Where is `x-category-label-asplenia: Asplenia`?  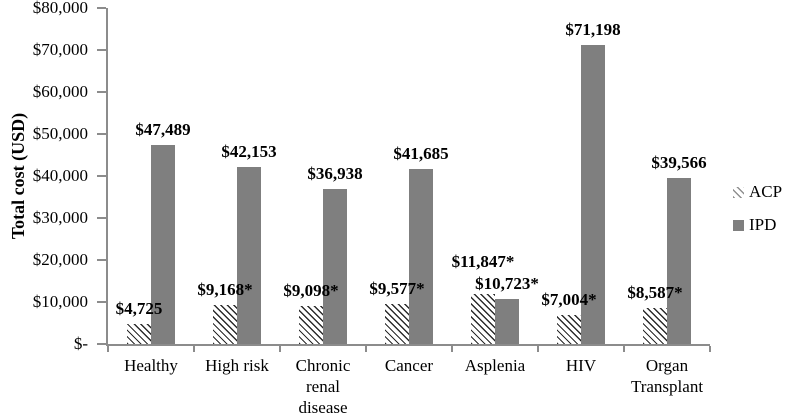
x-category-label-asplenia: Asplenia is located at coordinates (495, 365).